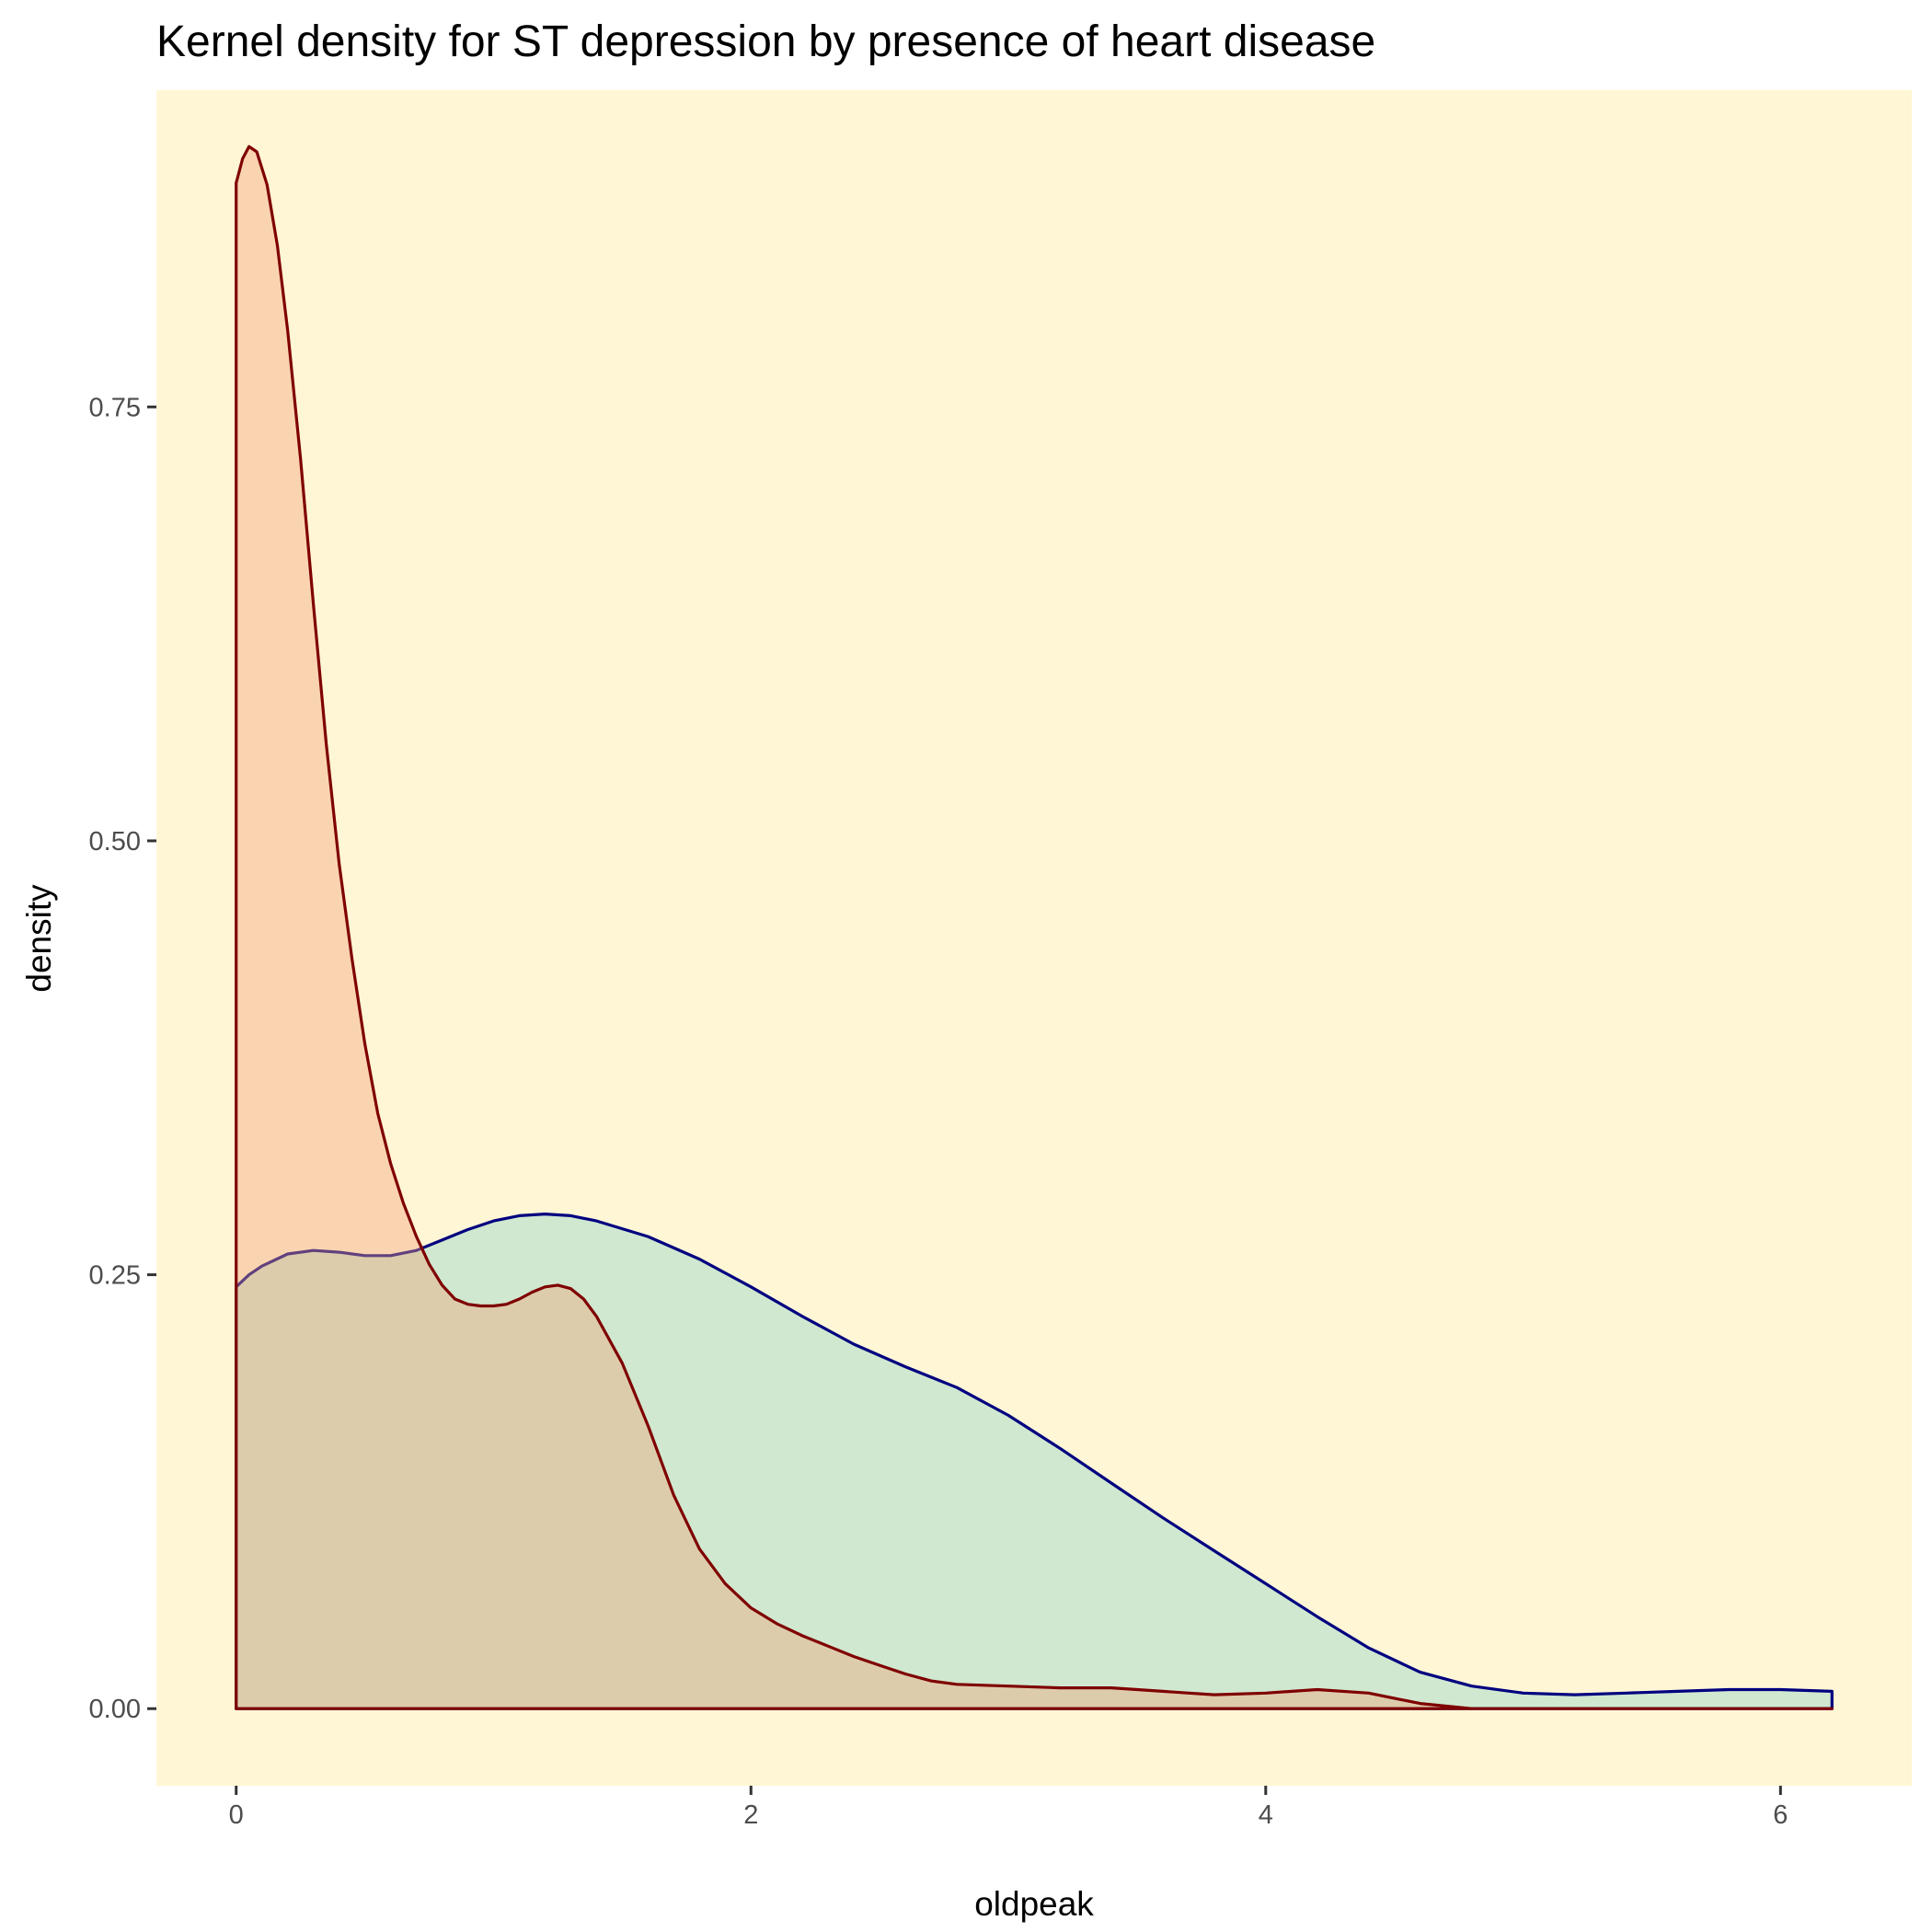  I want to click on y-axis: 0.00 0.25 0.50 0.75, so click(122, 1058).